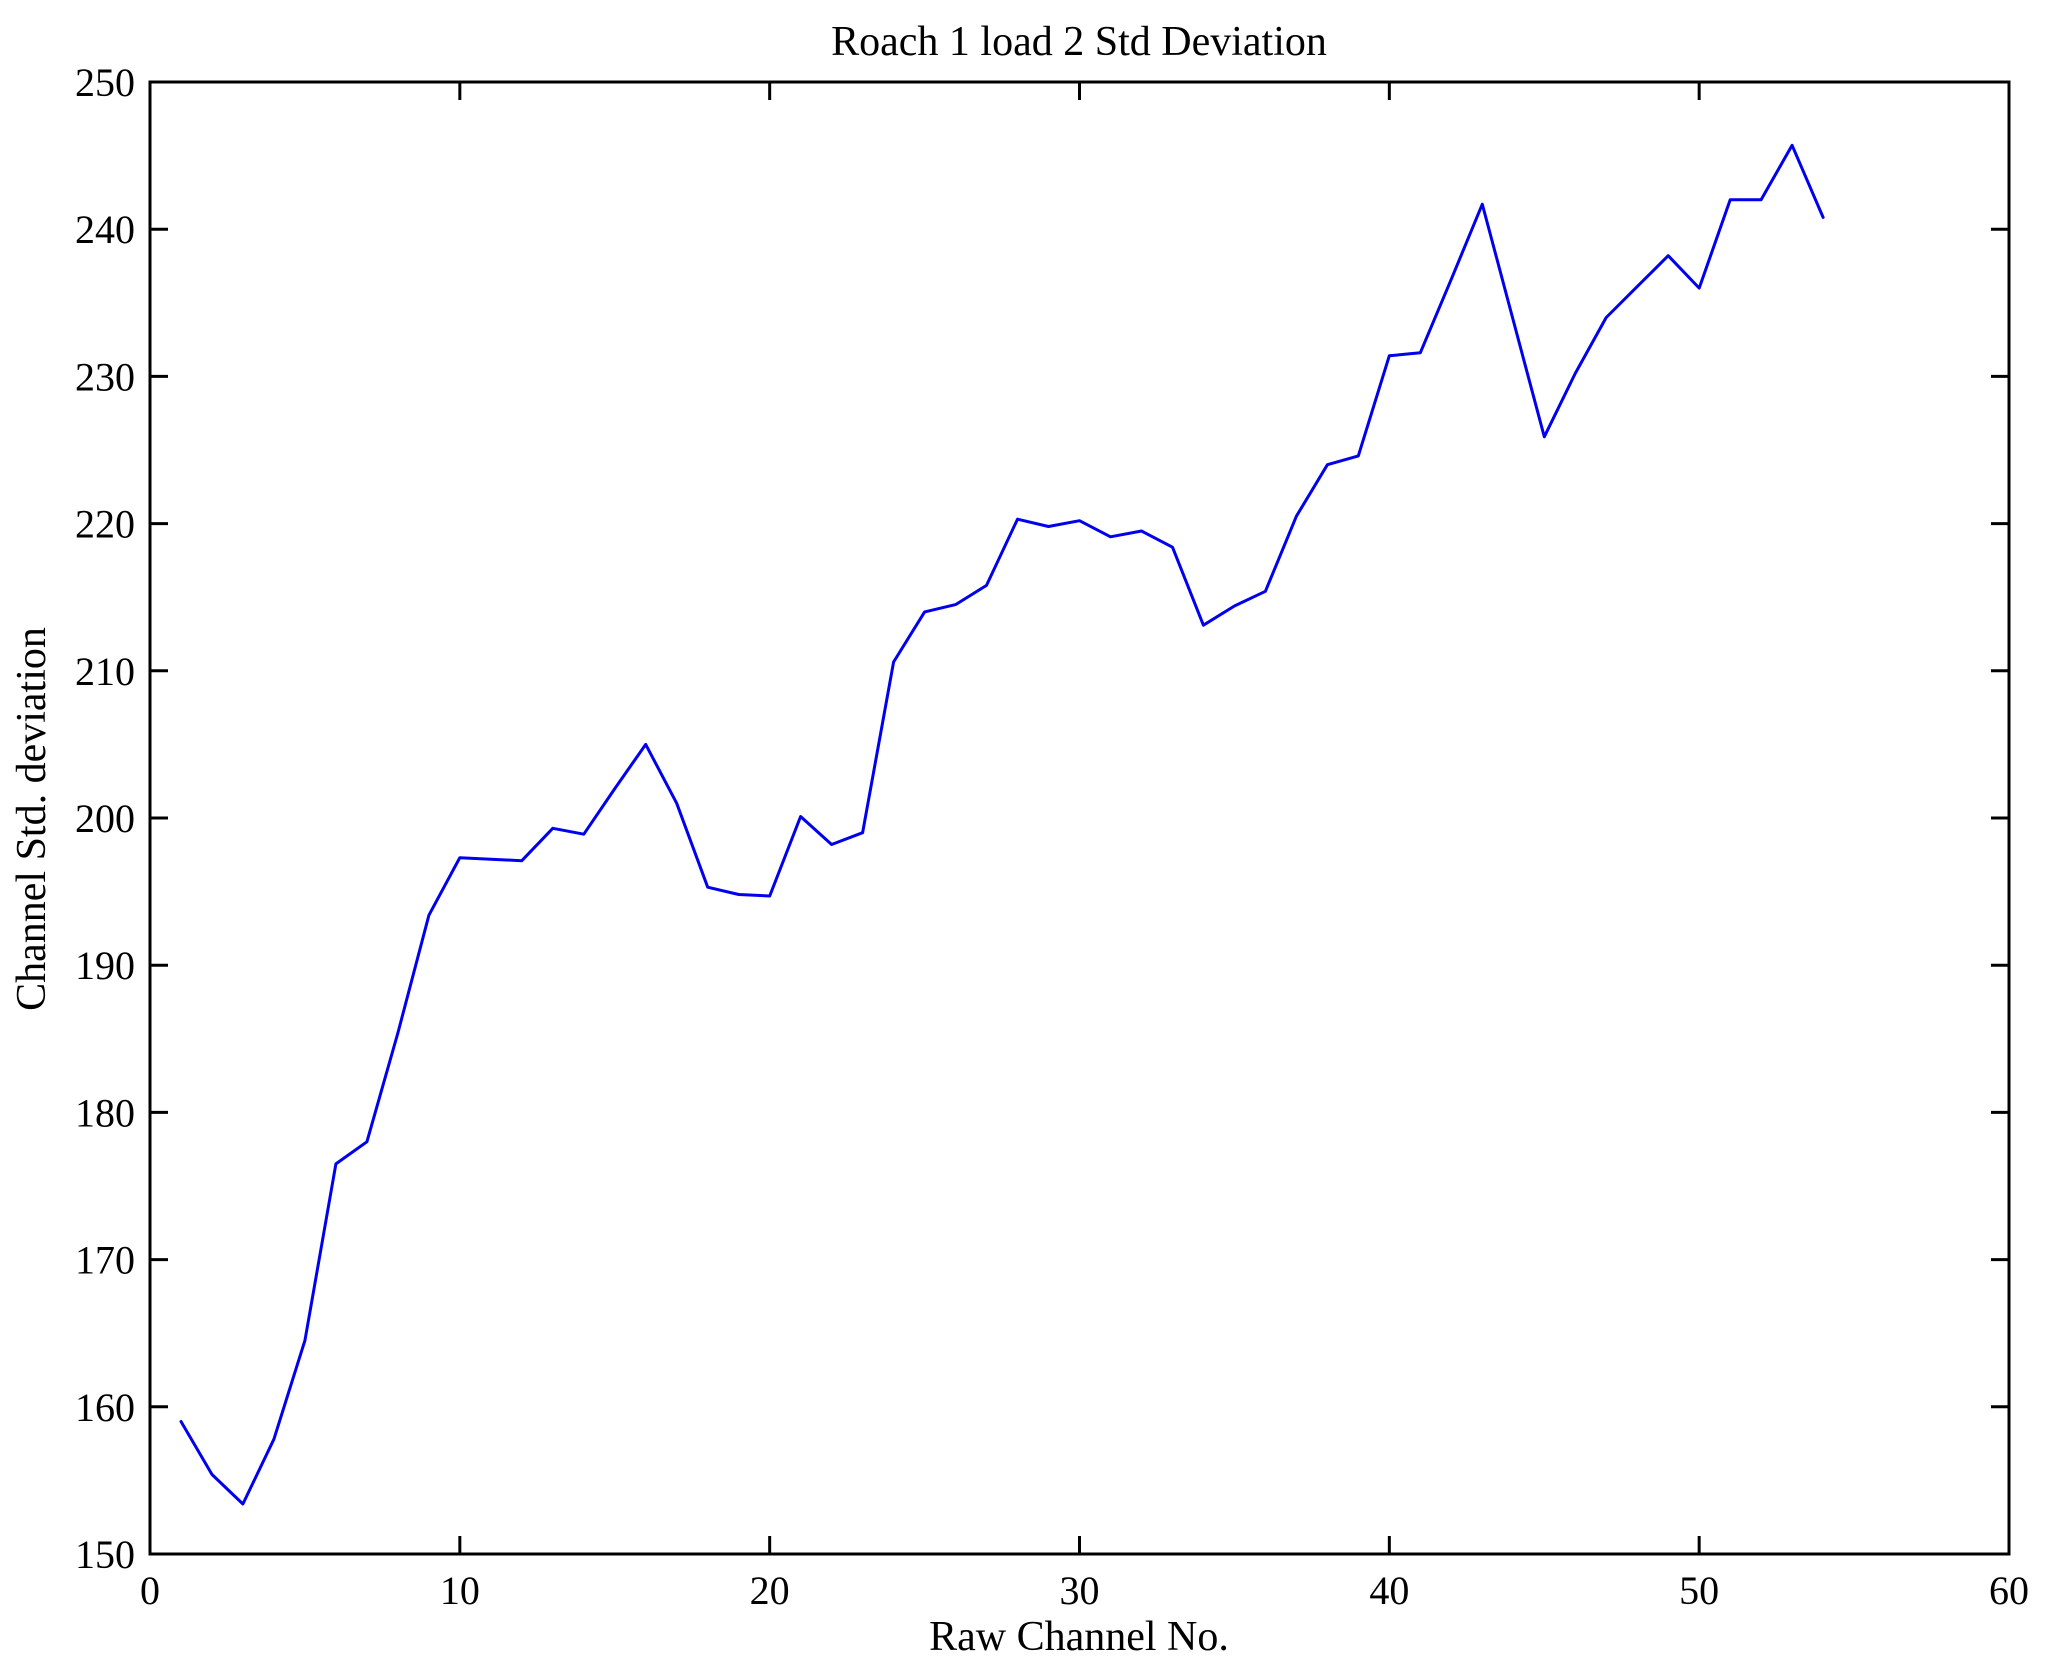  I want to click on y-axis-label: Channel Std. deviation, so click(32, 819).